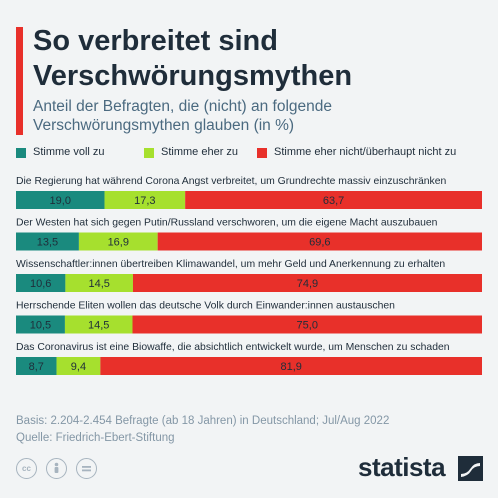 The width and height of the screenshot is (498, 498). Describe the element at coordinates (200, 152) in the screenshot. I see `legend-label-eher: Stimme eher zu` at that location.